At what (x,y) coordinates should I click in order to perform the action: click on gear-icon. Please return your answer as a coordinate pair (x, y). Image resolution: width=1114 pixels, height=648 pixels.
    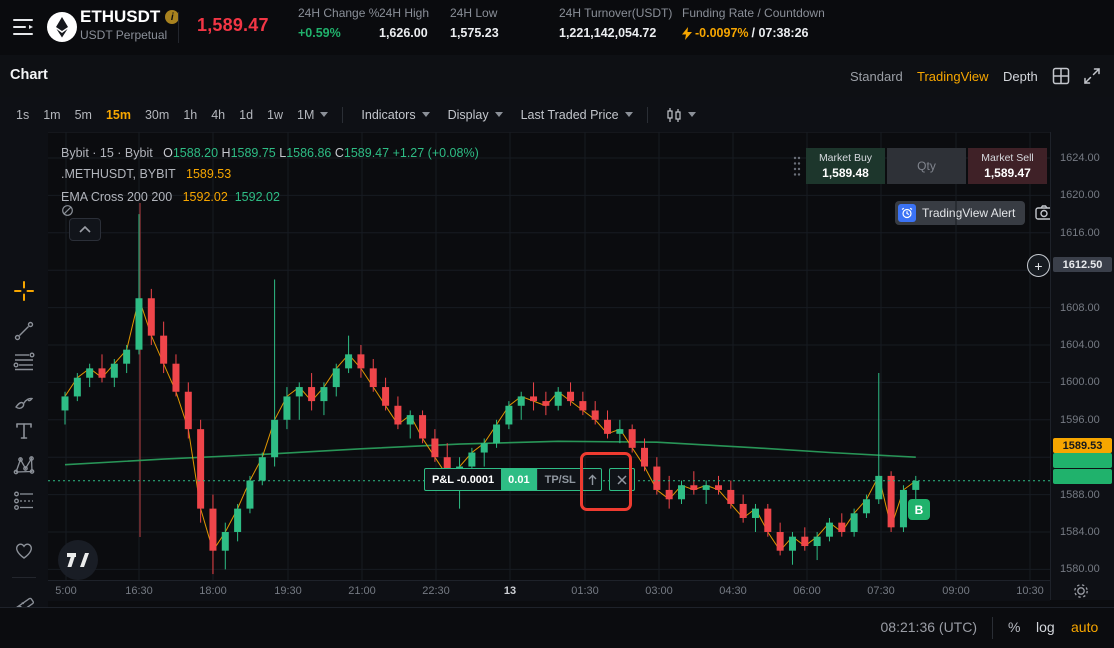
    Looking at the image, I should click on (1081, 591).